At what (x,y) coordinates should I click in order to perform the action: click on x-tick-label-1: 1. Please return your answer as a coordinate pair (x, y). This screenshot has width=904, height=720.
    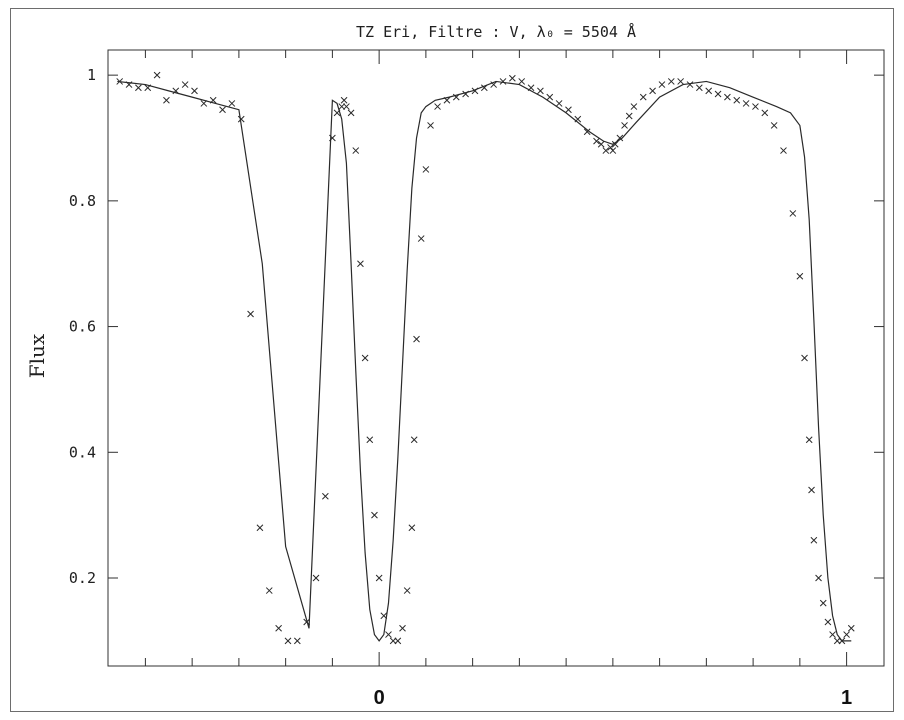
    Looking at the image, I should click on (846, 698).